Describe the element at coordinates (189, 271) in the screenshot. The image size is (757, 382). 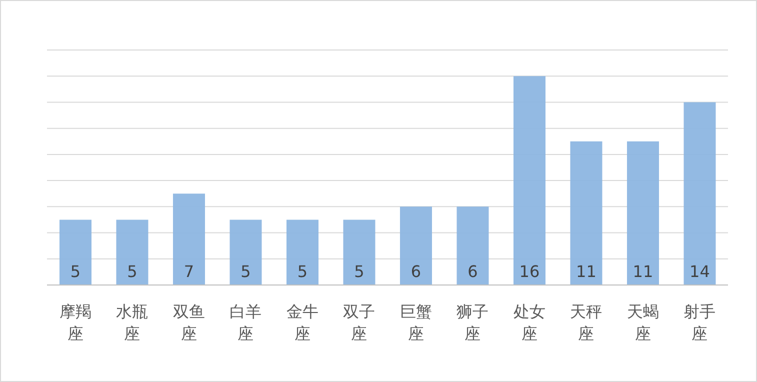
I see `data-label: 7` at that location.